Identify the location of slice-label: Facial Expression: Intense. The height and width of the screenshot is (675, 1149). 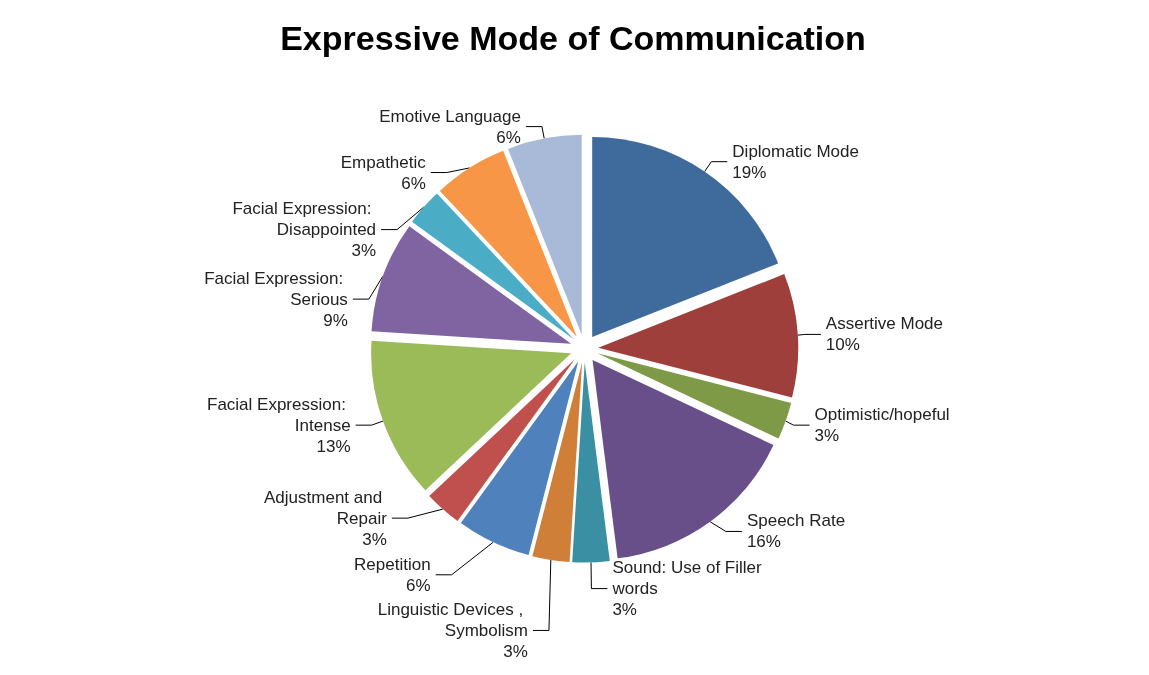
(279, 414).